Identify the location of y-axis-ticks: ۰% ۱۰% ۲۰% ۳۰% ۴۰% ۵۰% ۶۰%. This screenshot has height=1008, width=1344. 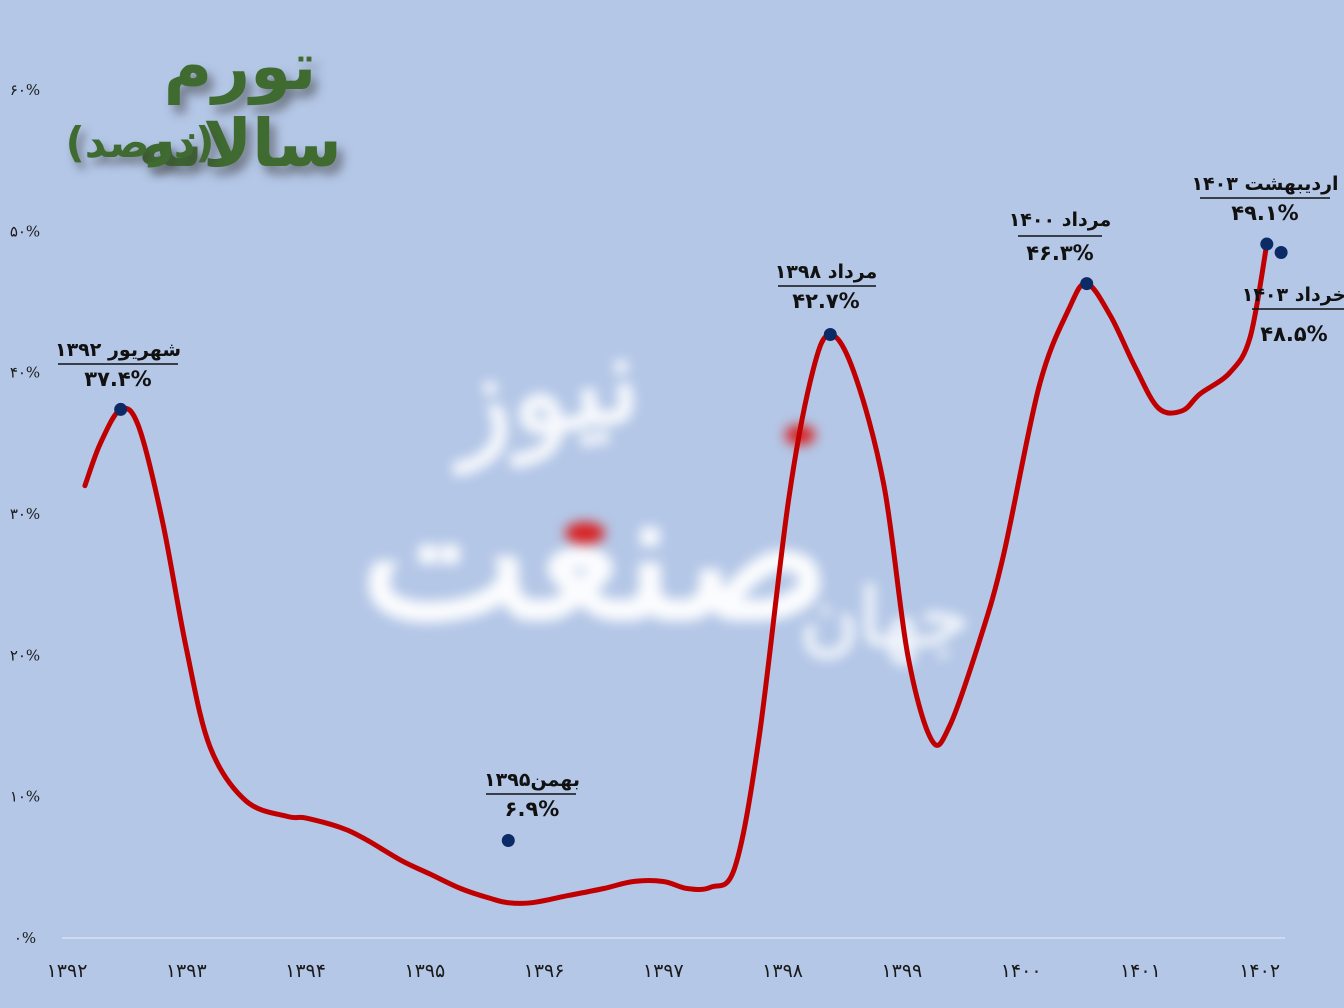
(25, 514).